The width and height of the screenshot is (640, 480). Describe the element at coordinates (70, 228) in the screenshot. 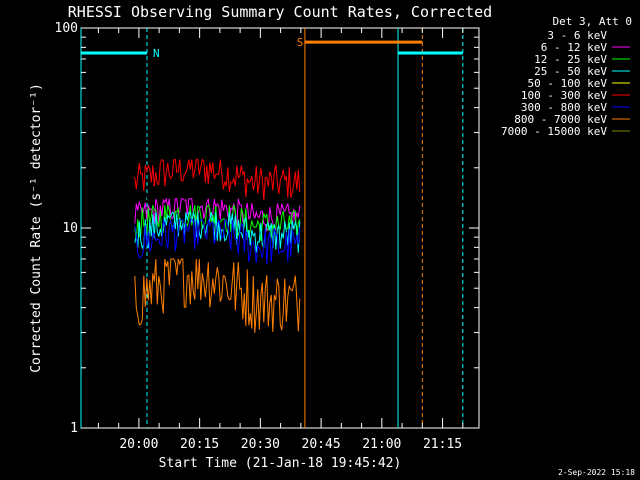

I see `y-tick-label: 10` at that location.